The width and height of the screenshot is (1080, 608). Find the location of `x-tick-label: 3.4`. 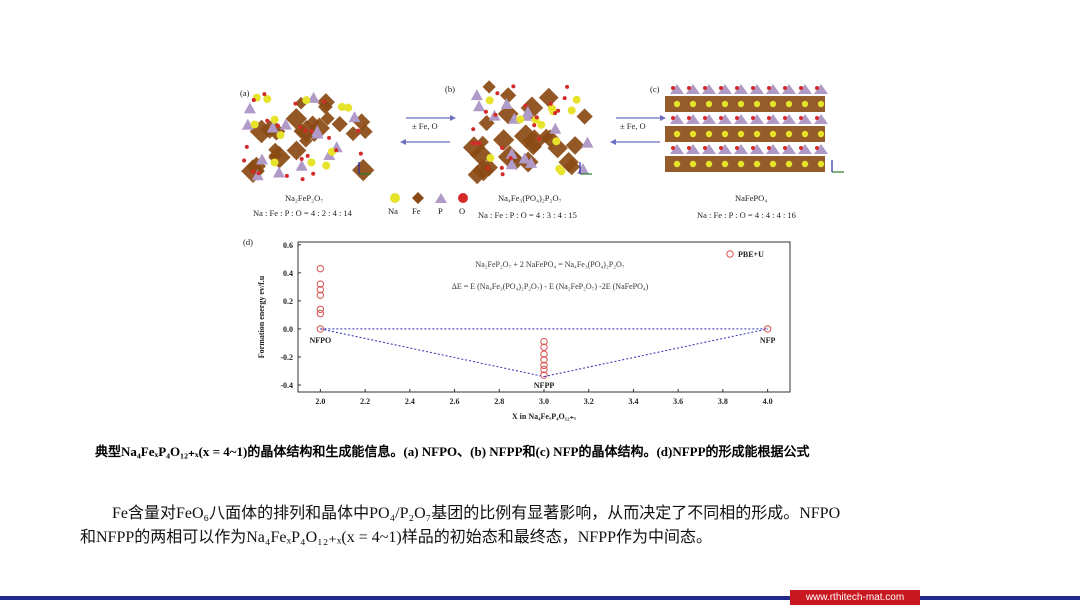

x-tick-label: 3.4 is located at coordinates (633, 401).